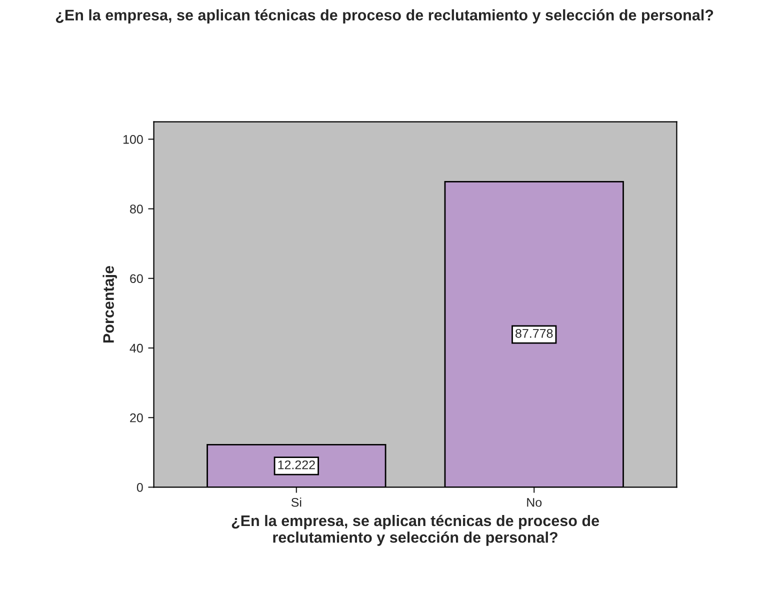 Image resolution: width=769 pixels, height=609 pixels. What do you see at coordinates (136, 209) in the screenshot?
I see `y-tick-label: 80` at bounding box center [136, 209].